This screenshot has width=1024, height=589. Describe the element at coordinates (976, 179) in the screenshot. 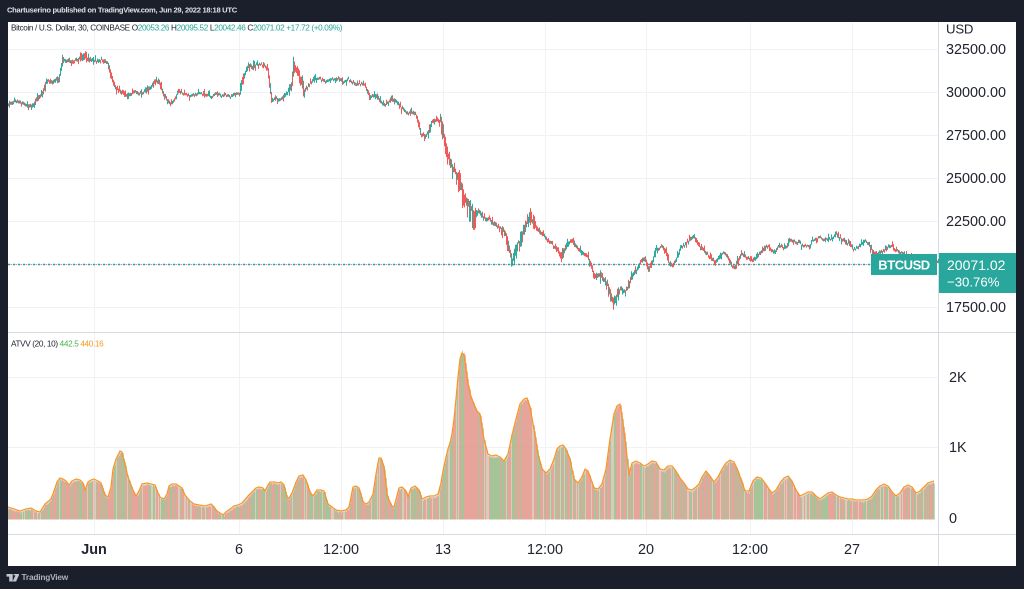

I see `svg-text: 25000.00` at that location.